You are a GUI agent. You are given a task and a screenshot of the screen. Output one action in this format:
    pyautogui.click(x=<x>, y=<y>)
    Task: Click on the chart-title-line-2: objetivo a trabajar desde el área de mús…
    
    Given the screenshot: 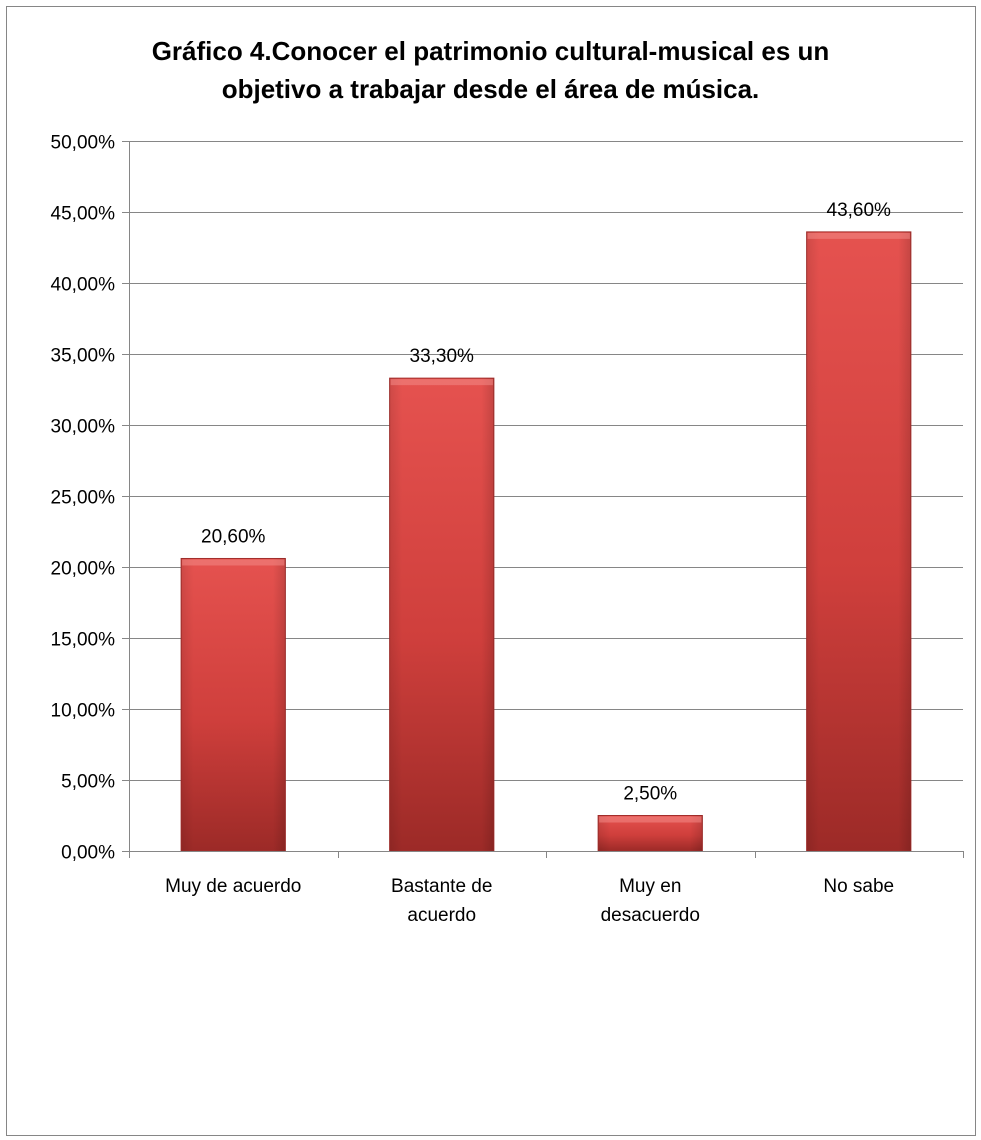 What is the action you would take?
    pyautogui.click(x=490, y=89)
    